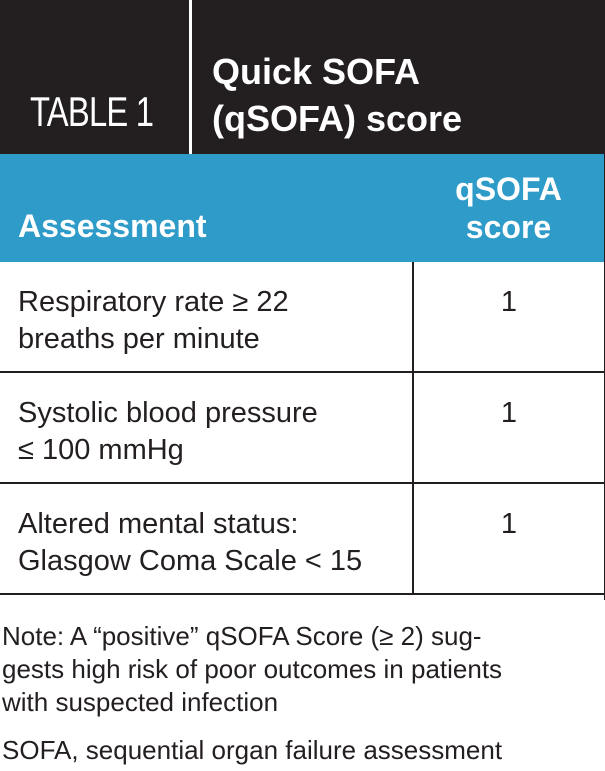  I want to click on table-label: TABLE 1, so click(92, 111).